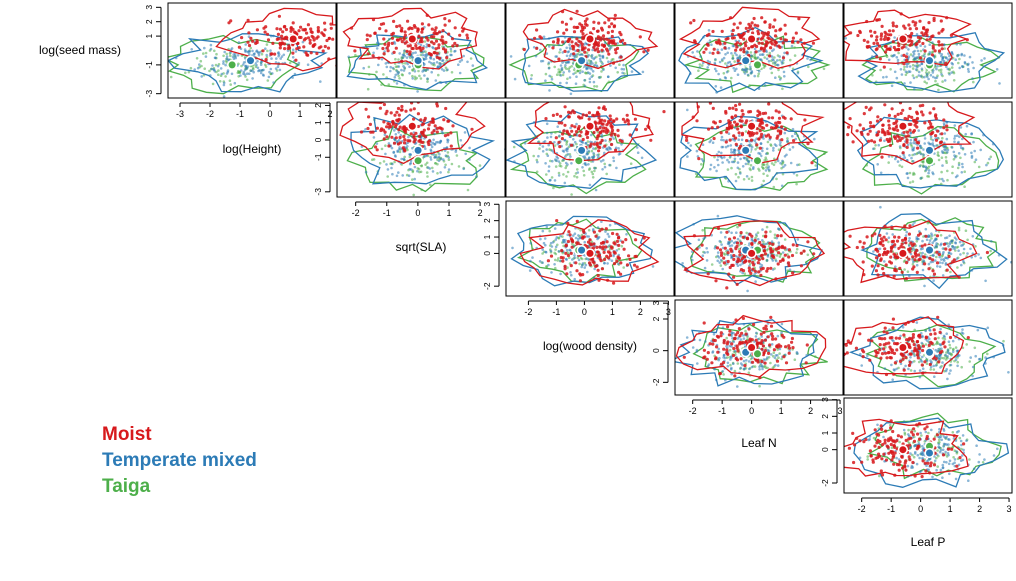  Describe the element at coordinates (232, 65) in the screenshot. I see `centroid-taiga` at that location.